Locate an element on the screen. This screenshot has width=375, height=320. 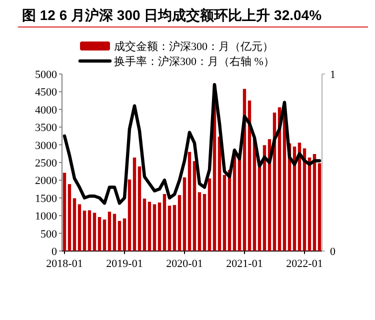
y-tick-label: 3500 is located at coordinates (46, 128).